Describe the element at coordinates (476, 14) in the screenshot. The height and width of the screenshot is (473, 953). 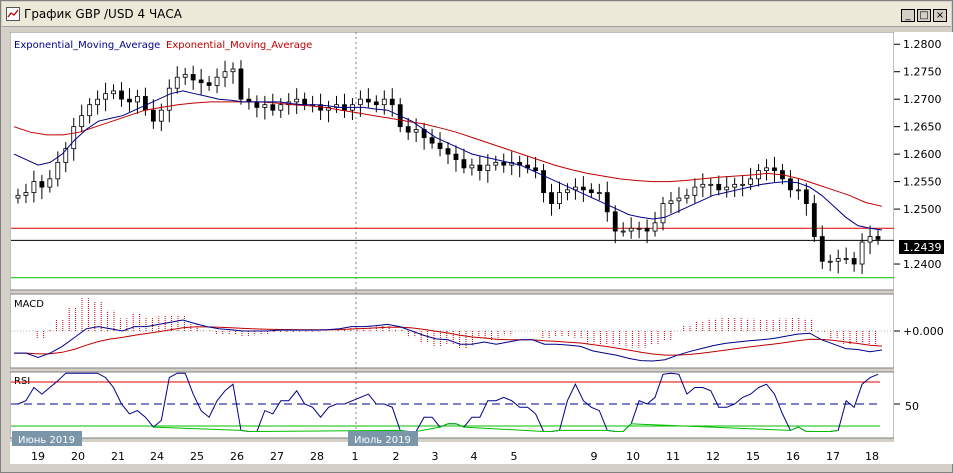
I see `title-bar: График GBP /USD 4 ЧАСА _ □ ×` at that location.